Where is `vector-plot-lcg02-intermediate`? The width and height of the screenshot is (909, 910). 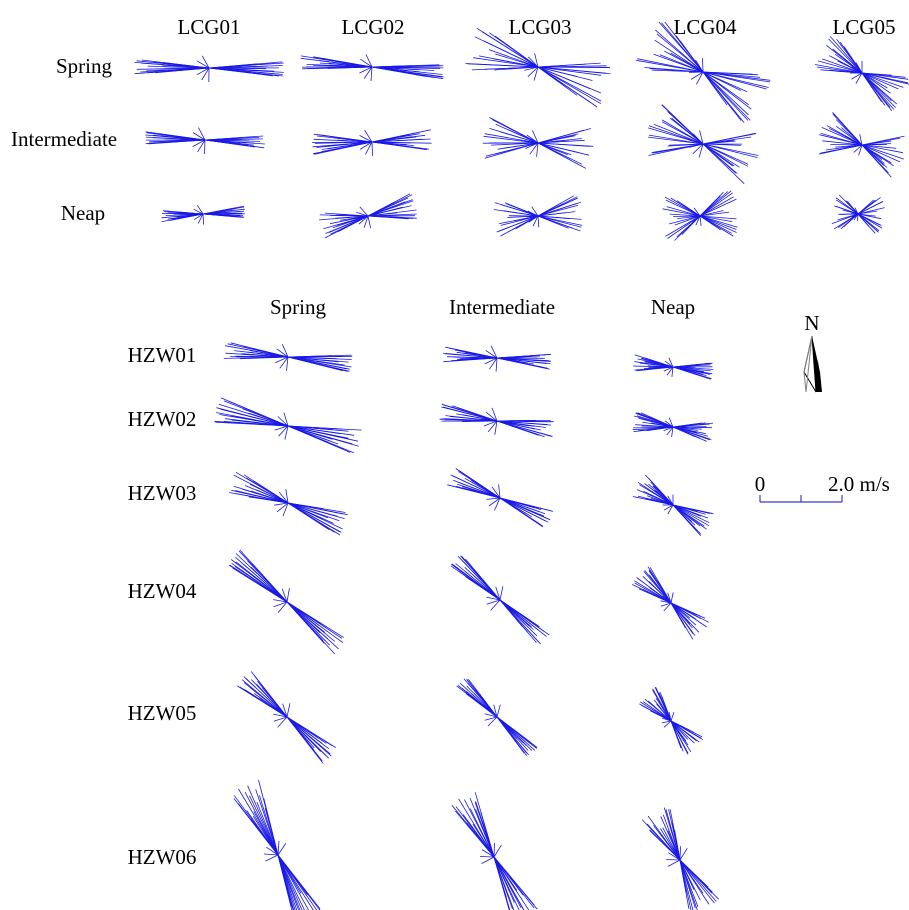
vector-plot-lcg02-intermediate is located at coordinates (371, 143).